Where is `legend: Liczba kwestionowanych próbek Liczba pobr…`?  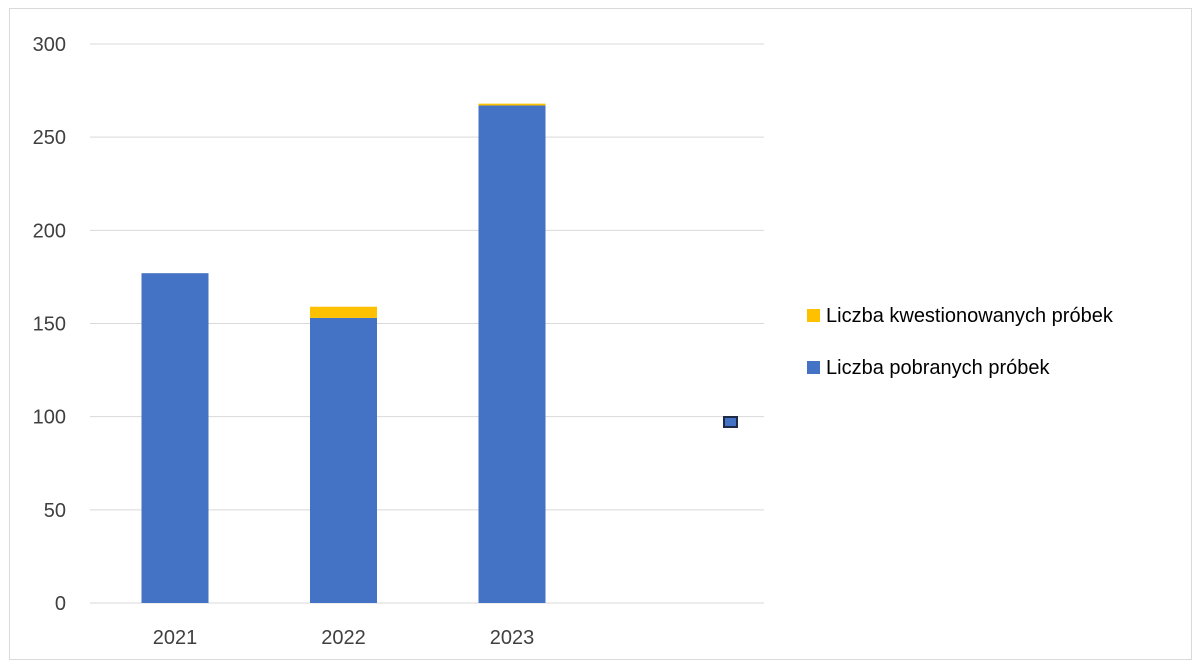 legend: Liczba kwestionowanych próbek Liczba pobr… is located at coordinates (960, 342).